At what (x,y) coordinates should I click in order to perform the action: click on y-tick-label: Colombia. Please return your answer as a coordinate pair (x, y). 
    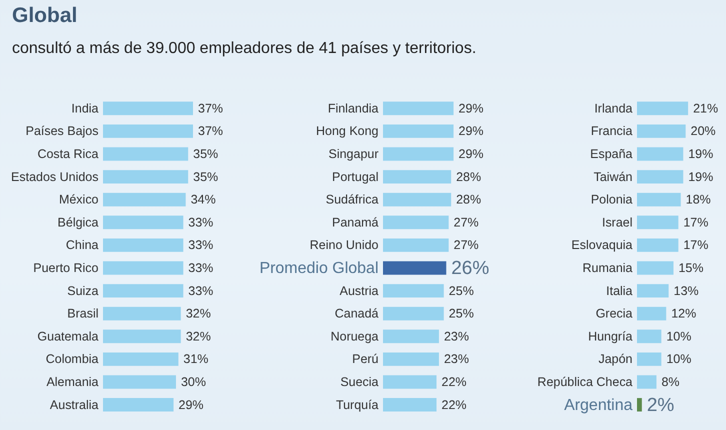
    Looking at the image, I should click on (72, 359).